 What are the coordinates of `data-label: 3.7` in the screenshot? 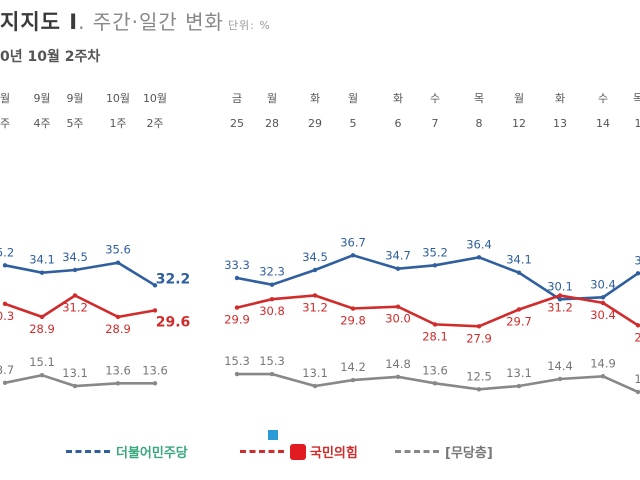 It's located at (7, 370).